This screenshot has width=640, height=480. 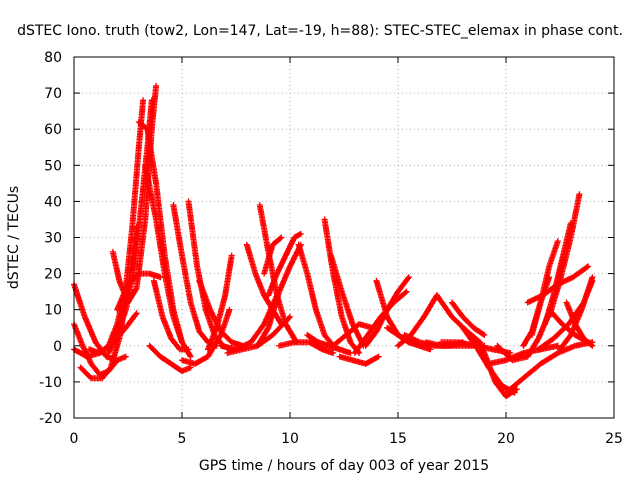 What do you see at coordinates (50, 419) in the screenshot?
I see `y-tick-label: -20` at bounding box center [50, 419].